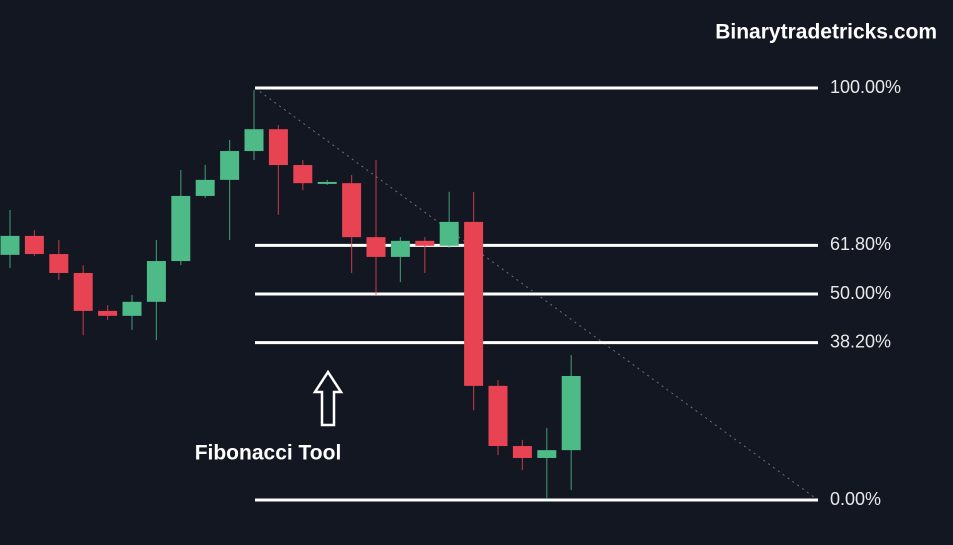 Image resolution: width=953 pixels, height=545 pixels. Describe the element at coordinates (865, 87) in the screenshot. I see `fib-label: 100.00%` at that location.